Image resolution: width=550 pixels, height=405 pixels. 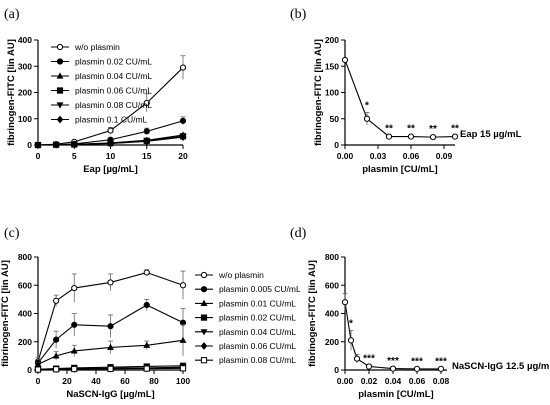 I want to click on x-tick-label: 0.09, so click(x=444, y=156).